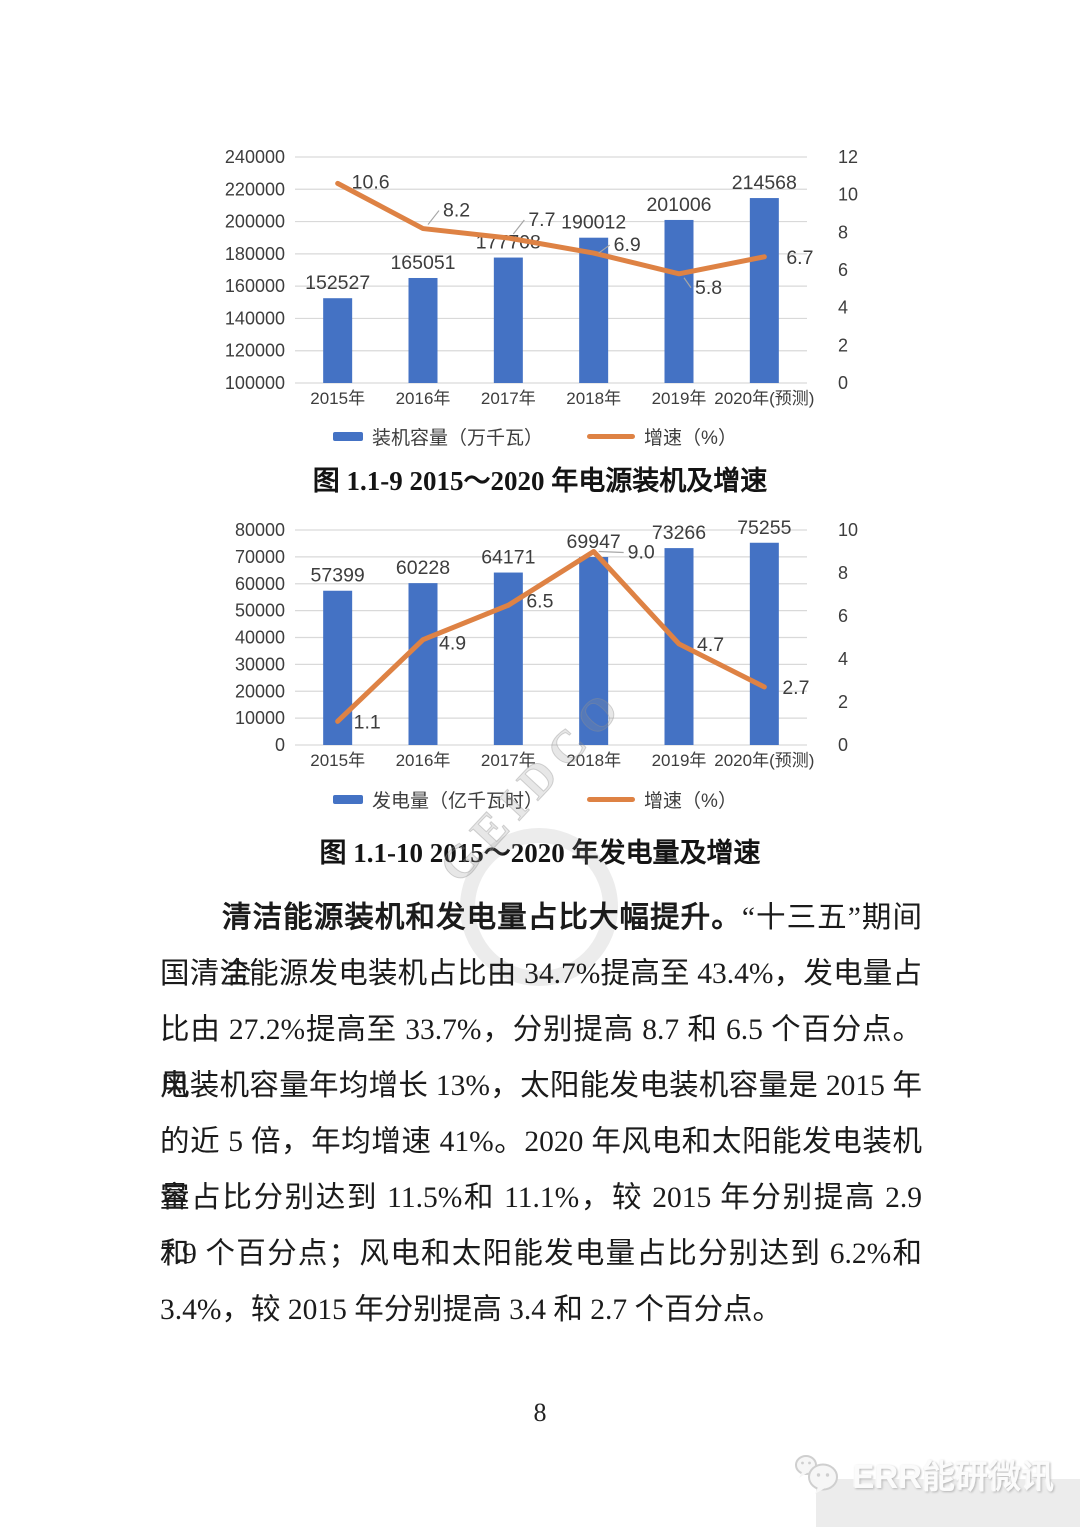  What do you see at coordinates (541, 220) in the screenshot?
I see `line-value-label: 7.7` at bounding box center [541, 220].